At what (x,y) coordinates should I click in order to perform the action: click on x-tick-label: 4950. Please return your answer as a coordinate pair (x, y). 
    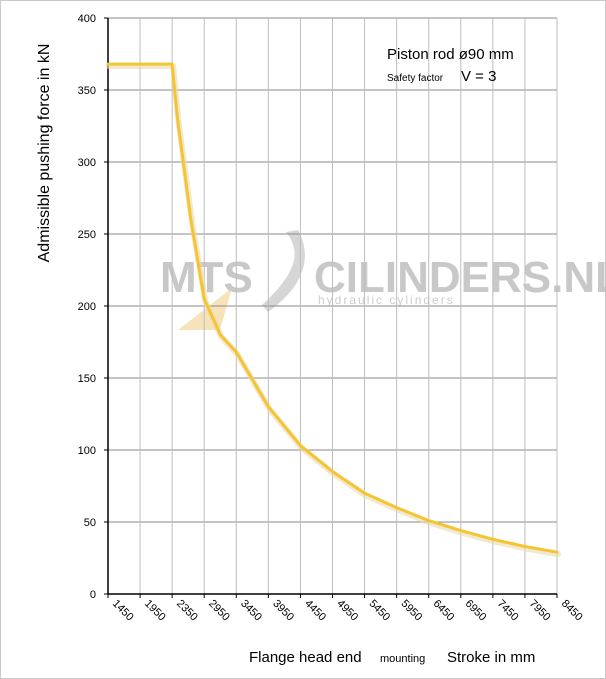
    Looking at the image, I should click on (347, 611).